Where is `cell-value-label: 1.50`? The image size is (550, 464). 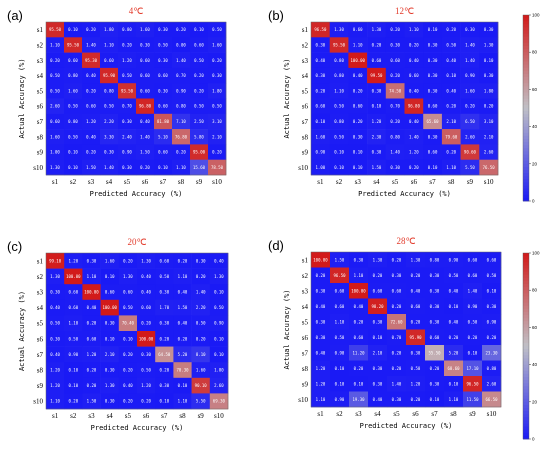 cell-value-label: 1.50 is located at coordinates (92, 401).